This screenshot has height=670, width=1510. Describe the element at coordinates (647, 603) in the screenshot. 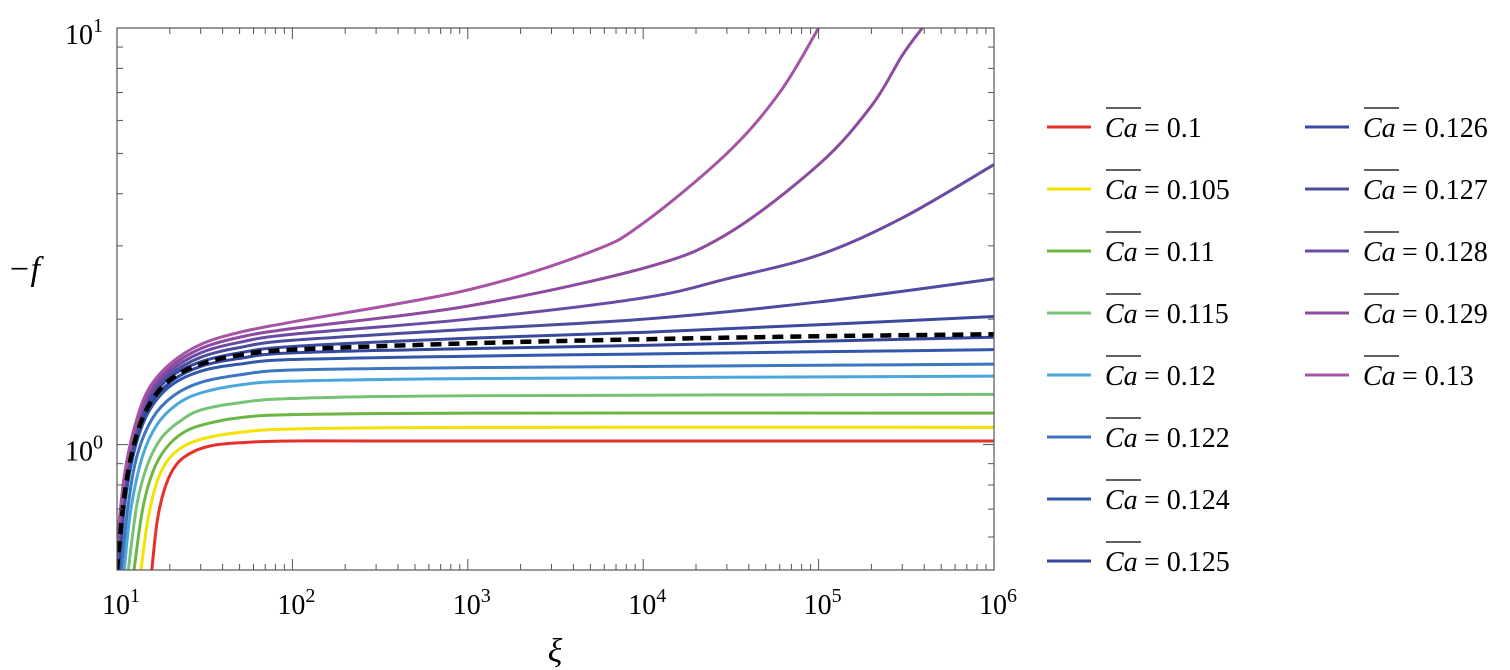

I see `x-tick-label: 10⁴` at that location.